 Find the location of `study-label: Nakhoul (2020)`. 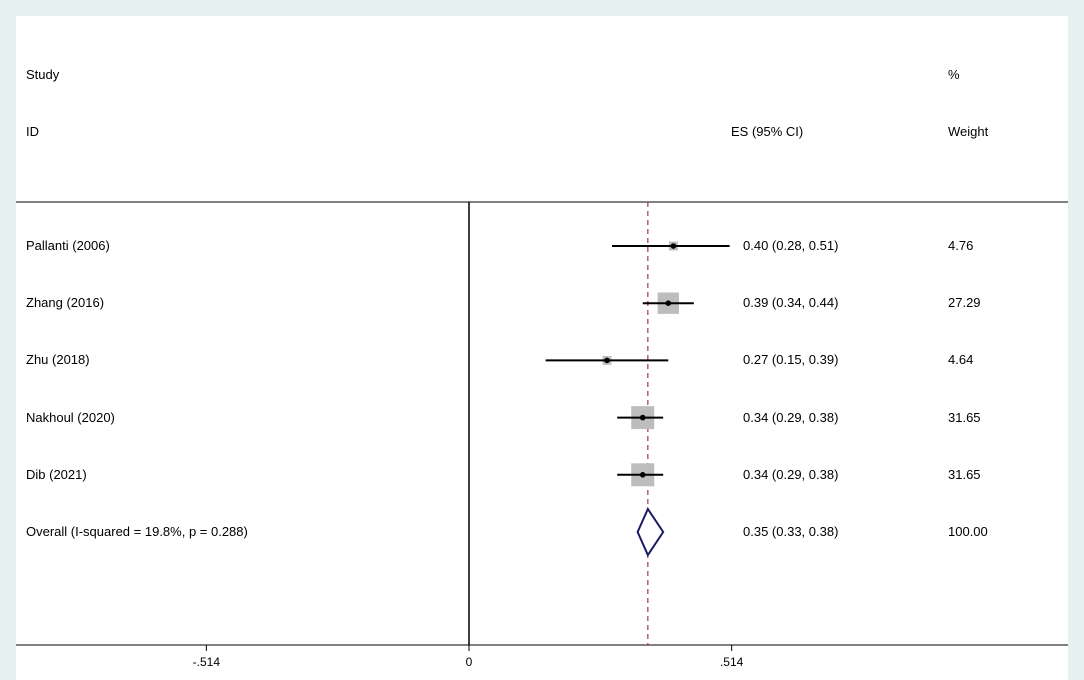

study-label: Nakhoul (2020) is located at coordinates (70, 417).